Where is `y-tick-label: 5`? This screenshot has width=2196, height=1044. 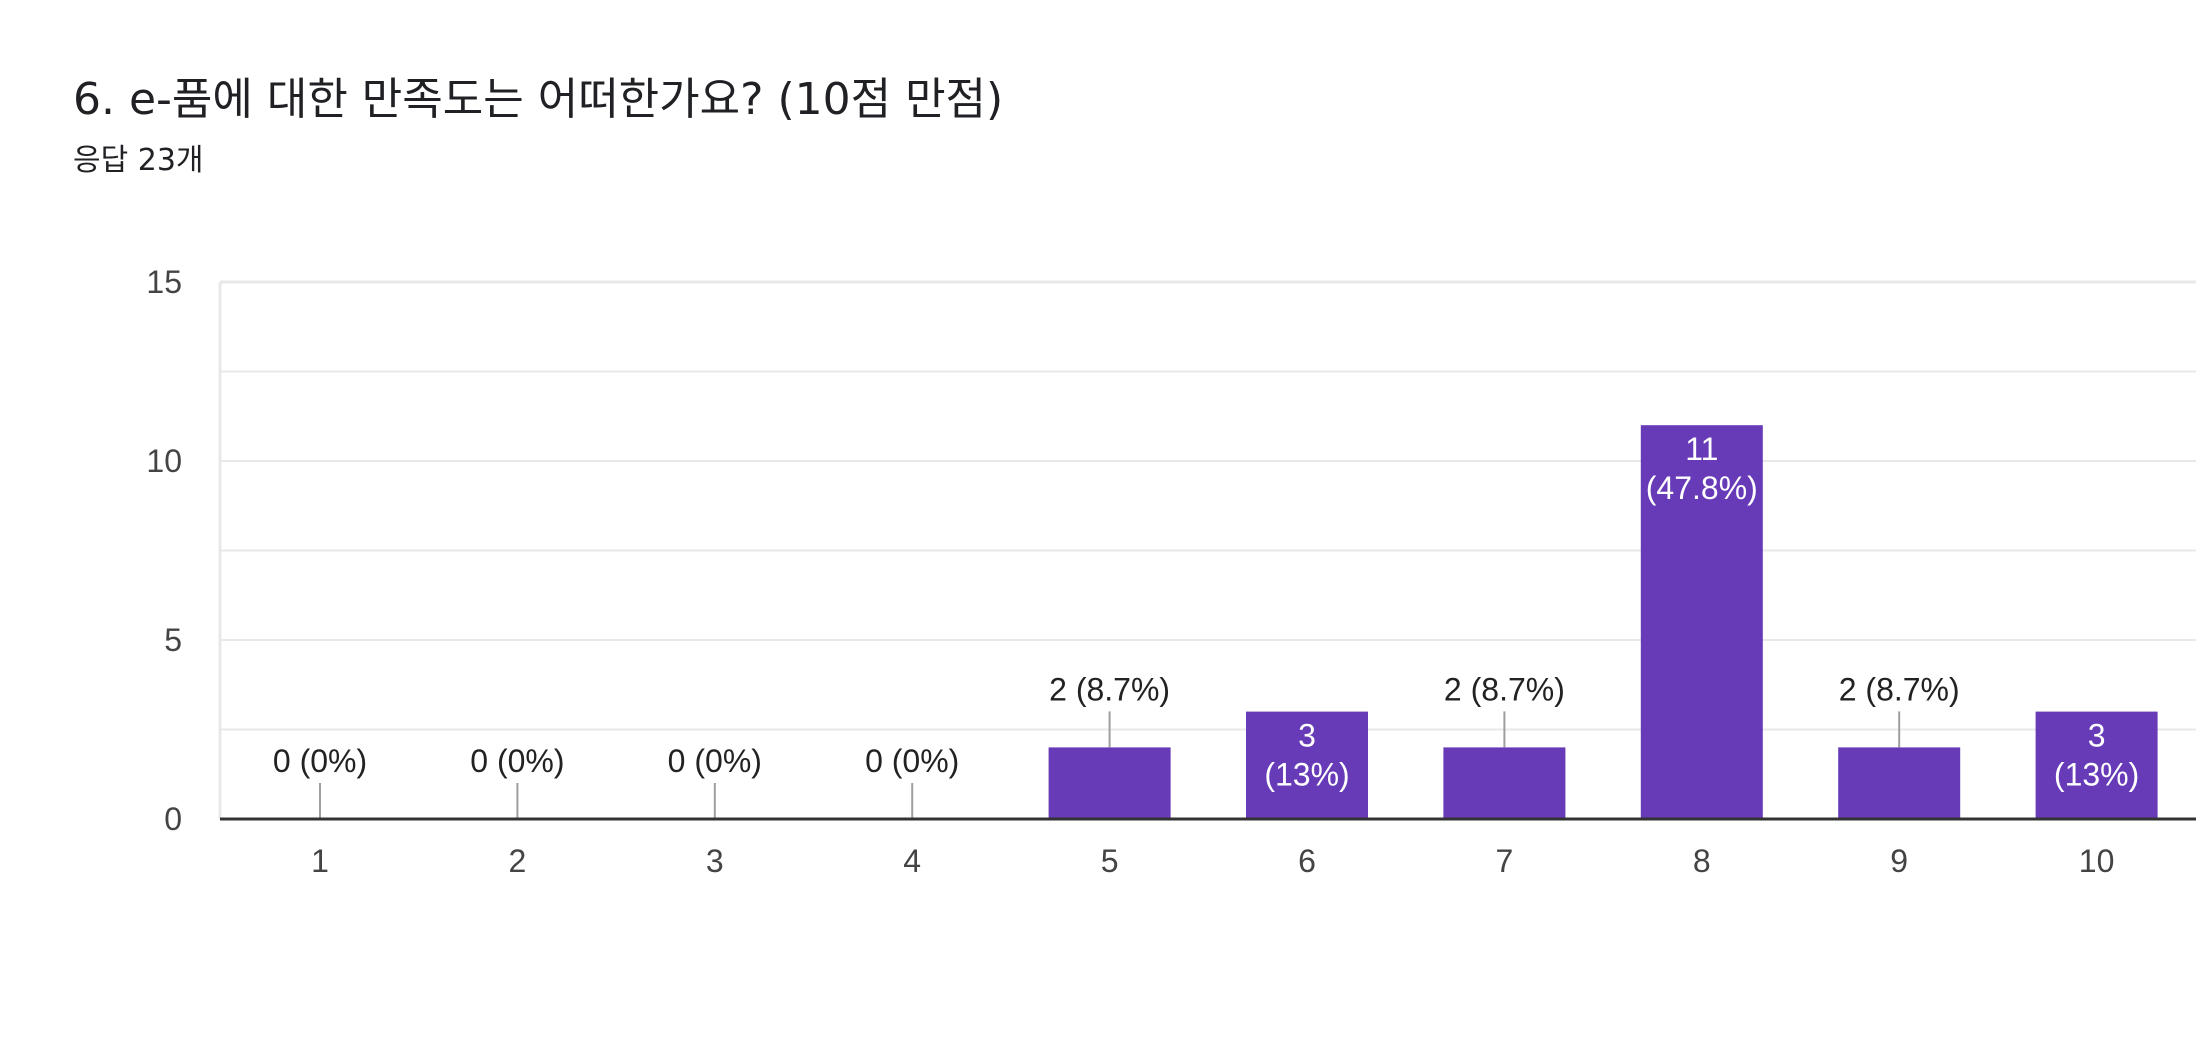 y-tick-label: 5 is located at coordinates (173, 640).